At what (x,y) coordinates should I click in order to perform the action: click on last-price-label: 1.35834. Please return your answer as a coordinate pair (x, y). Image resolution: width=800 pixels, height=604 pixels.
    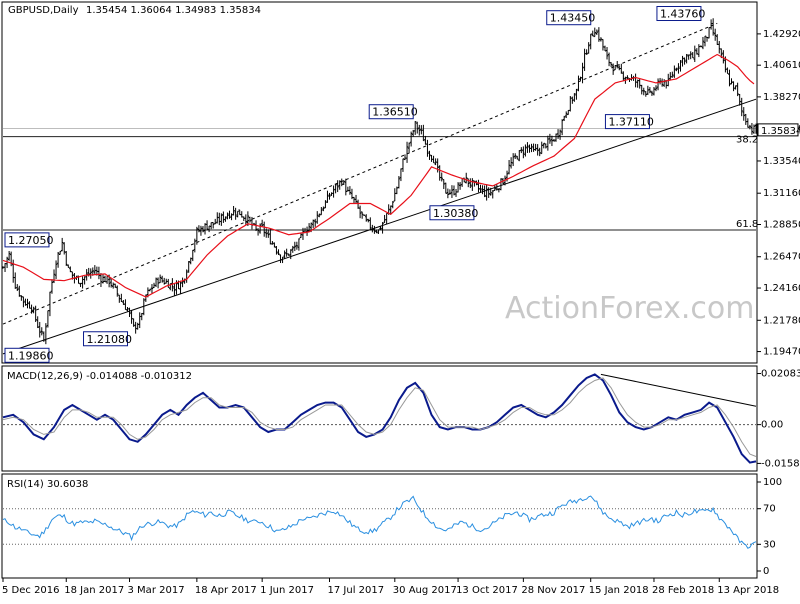
    Looking at the image, I should click on (780, 131).